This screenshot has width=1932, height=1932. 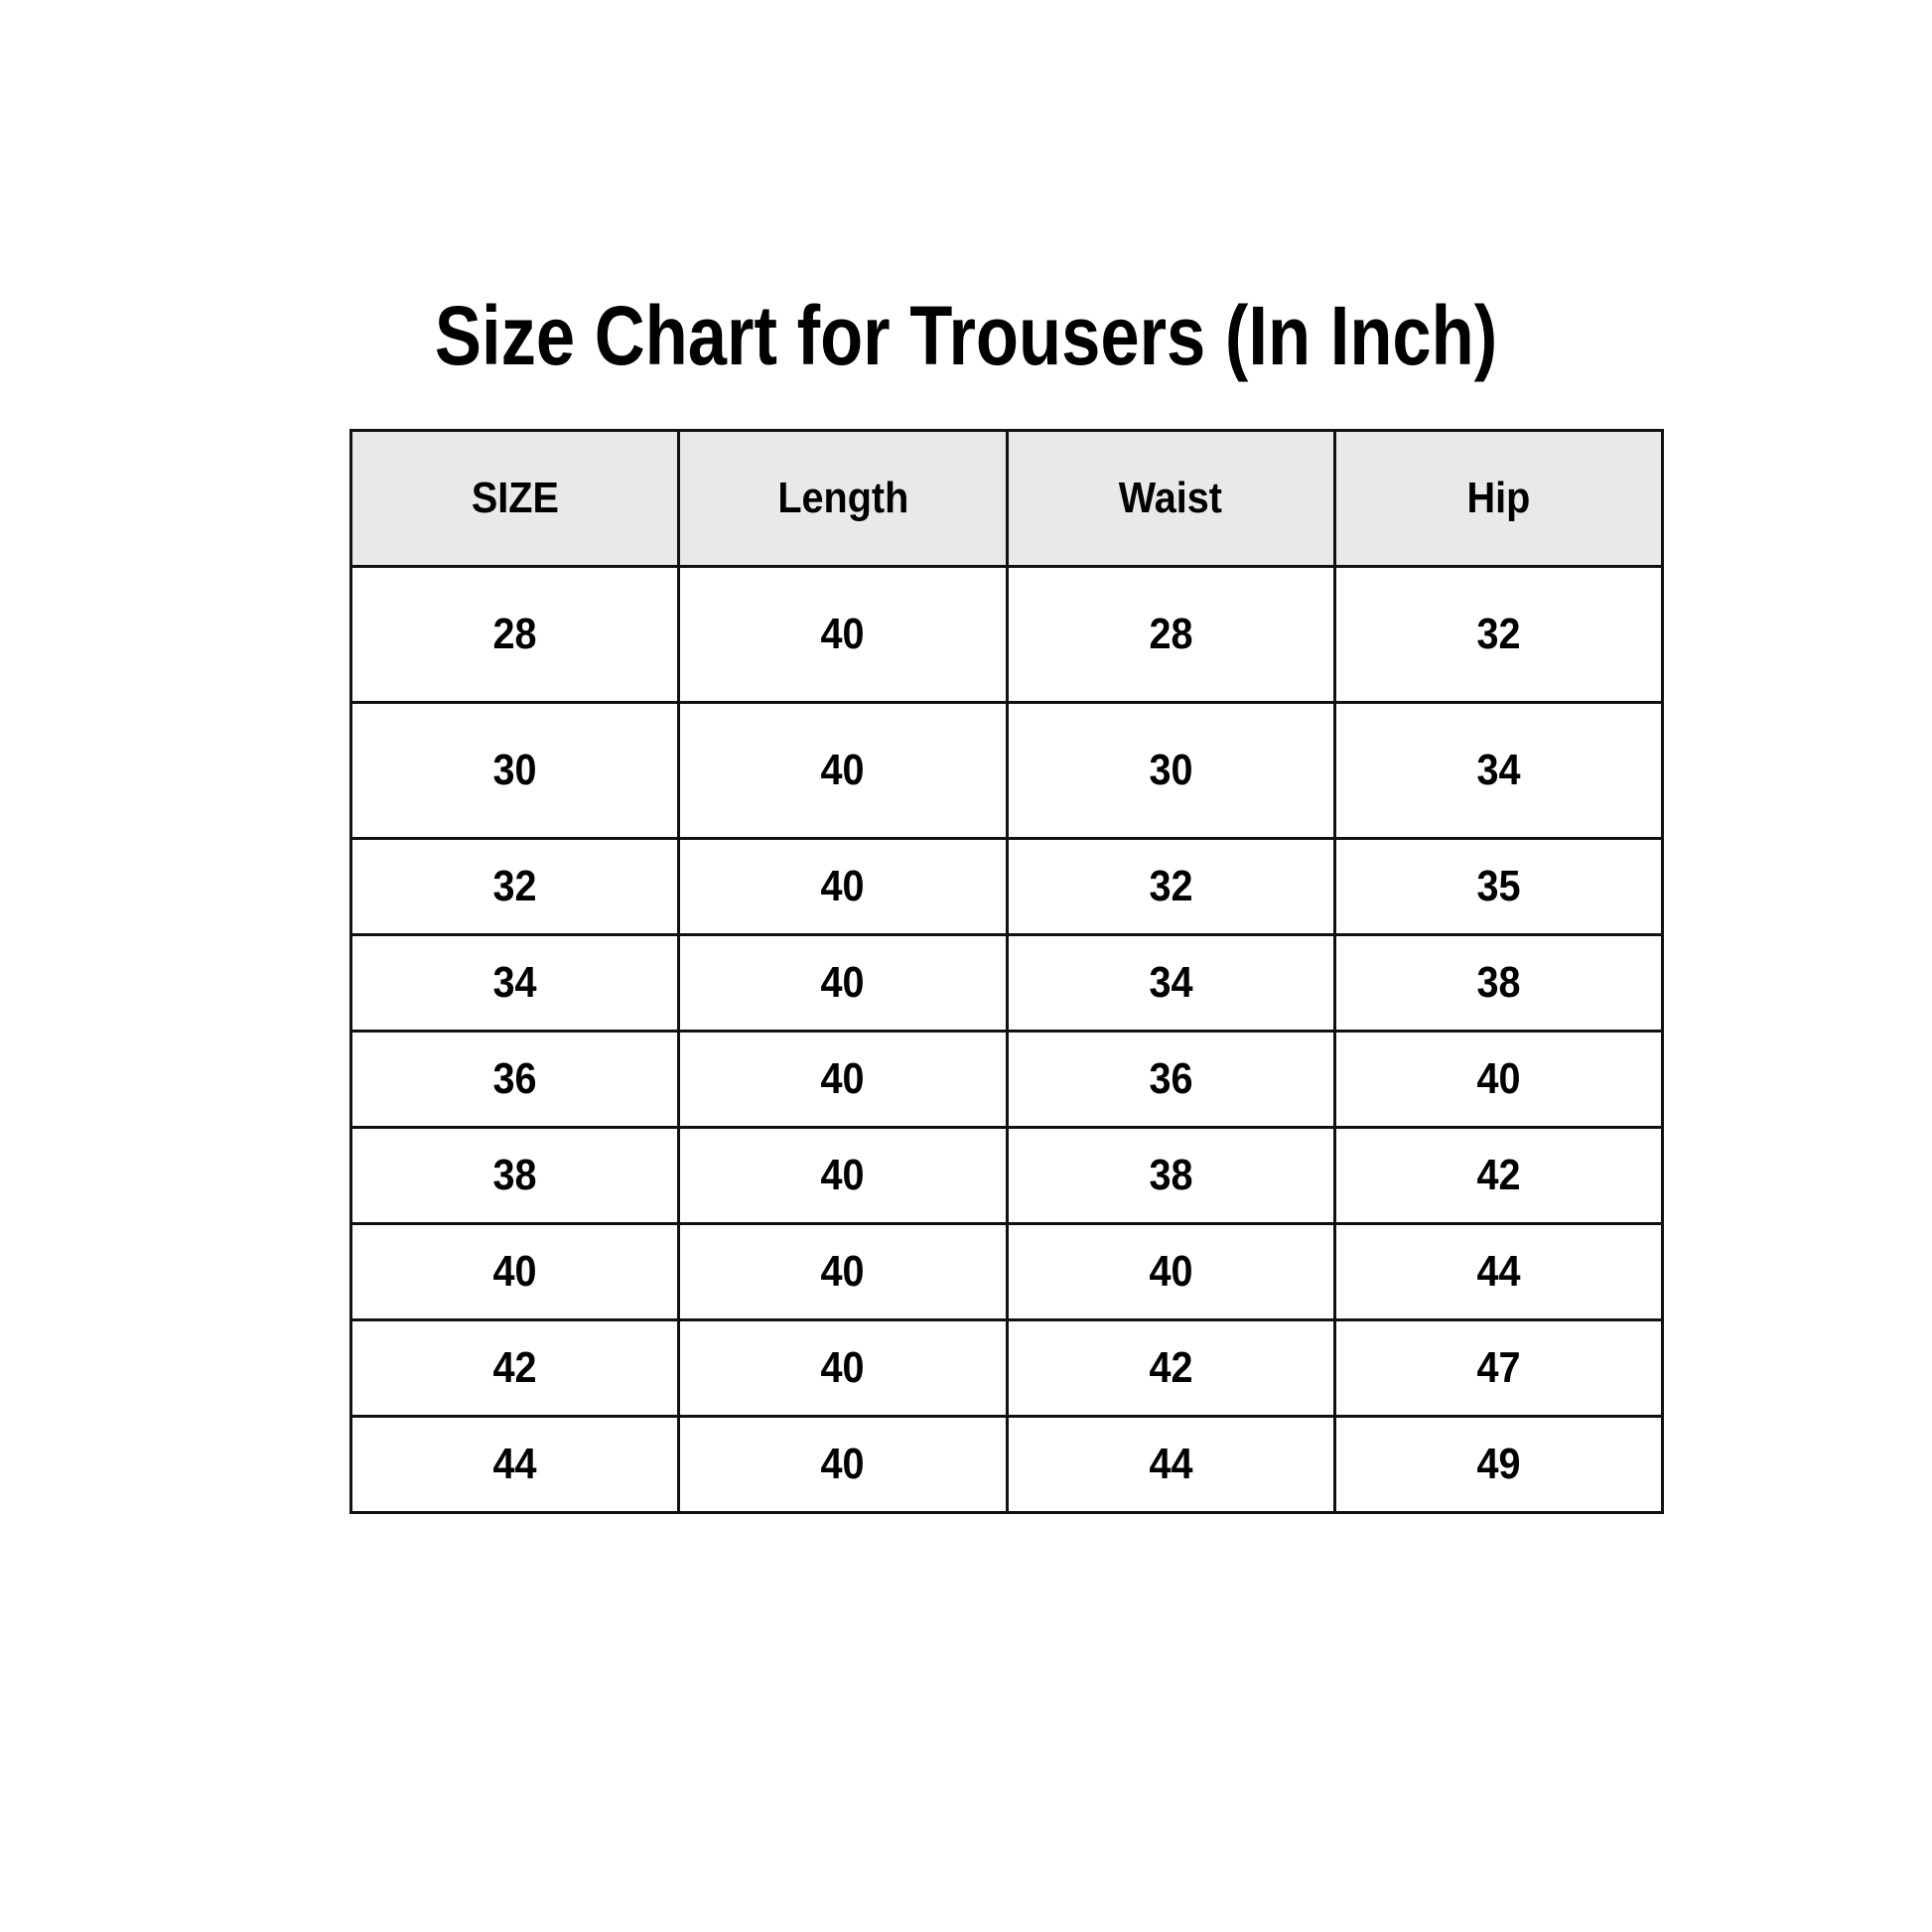 I want to click on cell-value: 47, so click(x=1499, y=1367).